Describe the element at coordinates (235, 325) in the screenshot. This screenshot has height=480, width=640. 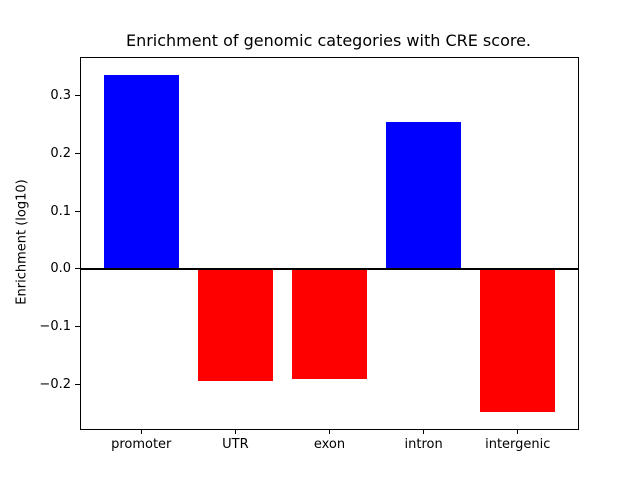
I see `bar-UTR` at that location.